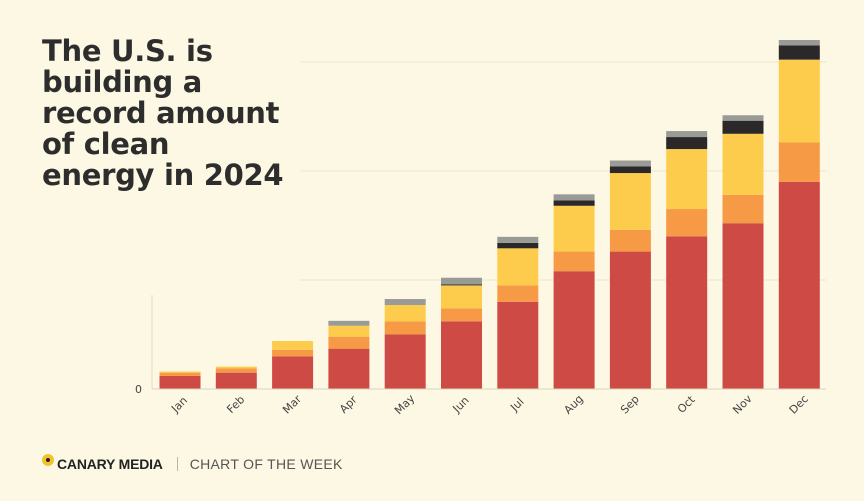  What do you see at coordinates (630, 405) in the screenshot?
I see `x-tick-label: Sep` at bounding box center [630, 405].